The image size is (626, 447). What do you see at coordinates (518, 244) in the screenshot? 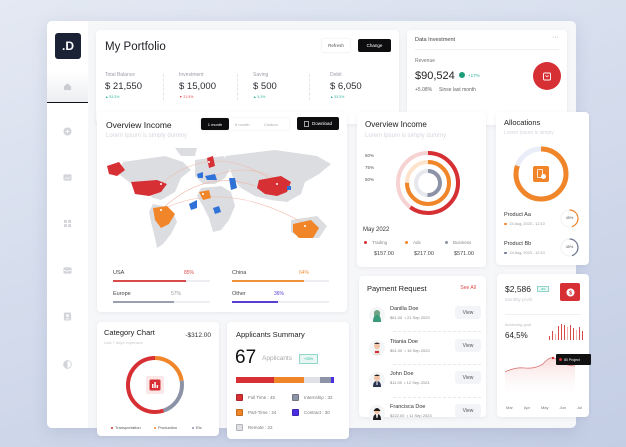
I see `product-bb-name: Product Bb` at bounding box center [518, 244].